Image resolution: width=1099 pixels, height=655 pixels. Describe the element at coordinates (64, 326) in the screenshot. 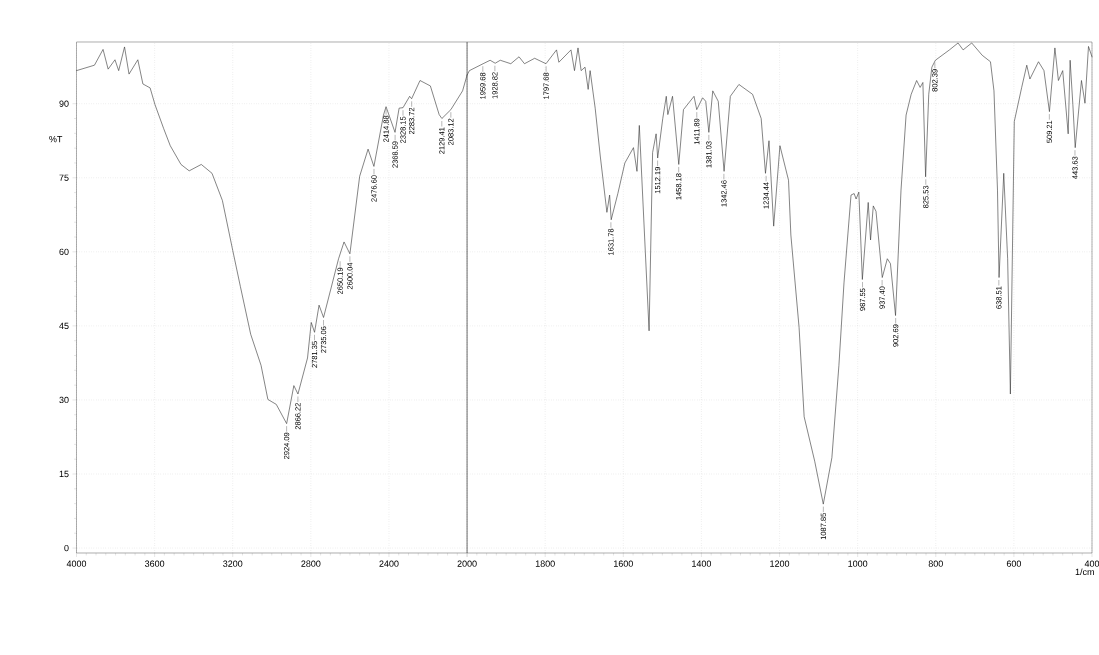

I see `y-tick-label: 45` at that location.